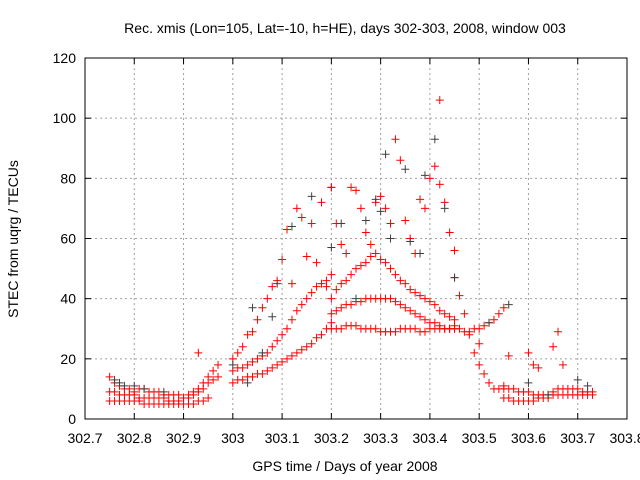 This screenshot has height=480, width=640. Describe the element at coordinates (68, 359) in the screenshot. I see `y-tick-label: 20` at that location.